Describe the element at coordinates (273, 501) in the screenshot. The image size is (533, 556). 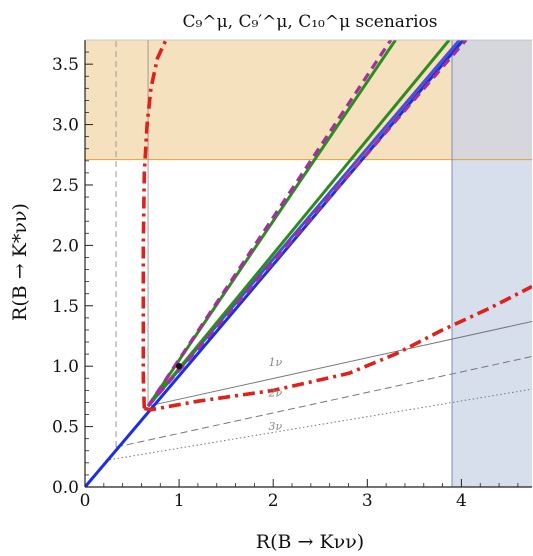
I see `x-tick-label-2: 2` at that location.